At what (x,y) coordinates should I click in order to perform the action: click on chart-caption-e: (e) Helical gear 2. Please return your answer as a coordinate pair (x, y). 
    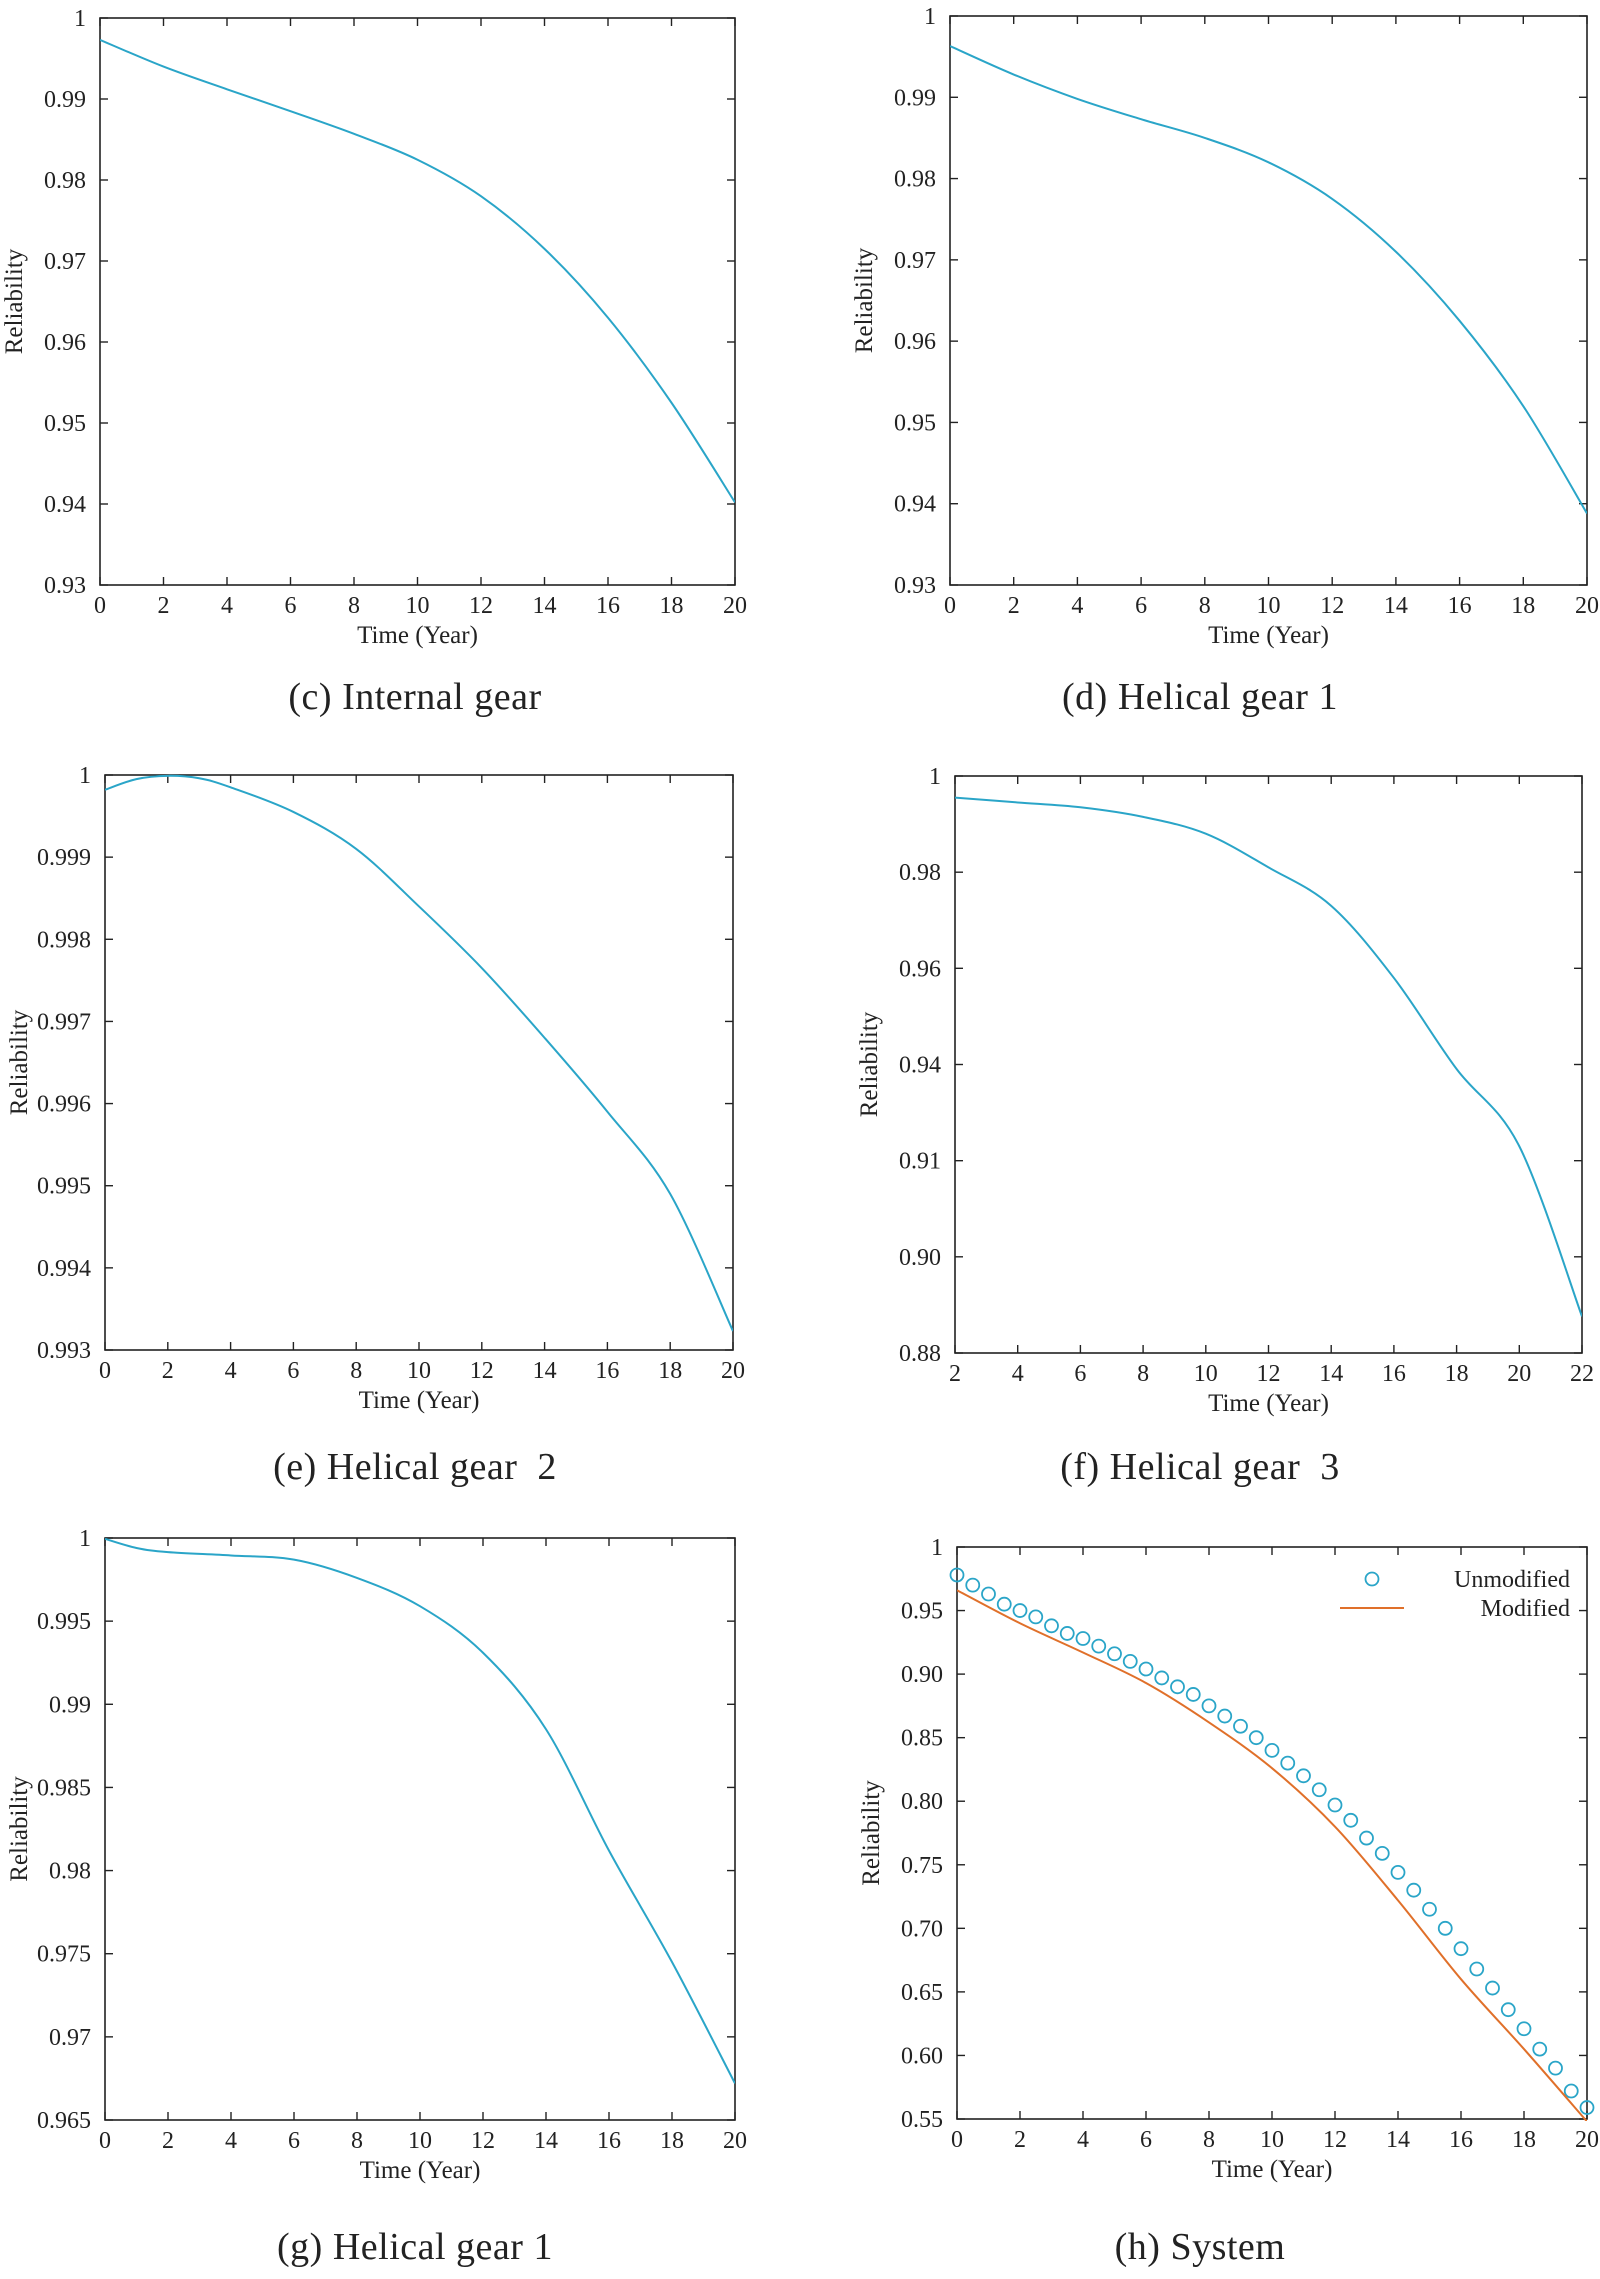
    Looking at the image, I should click on (415, 1467).